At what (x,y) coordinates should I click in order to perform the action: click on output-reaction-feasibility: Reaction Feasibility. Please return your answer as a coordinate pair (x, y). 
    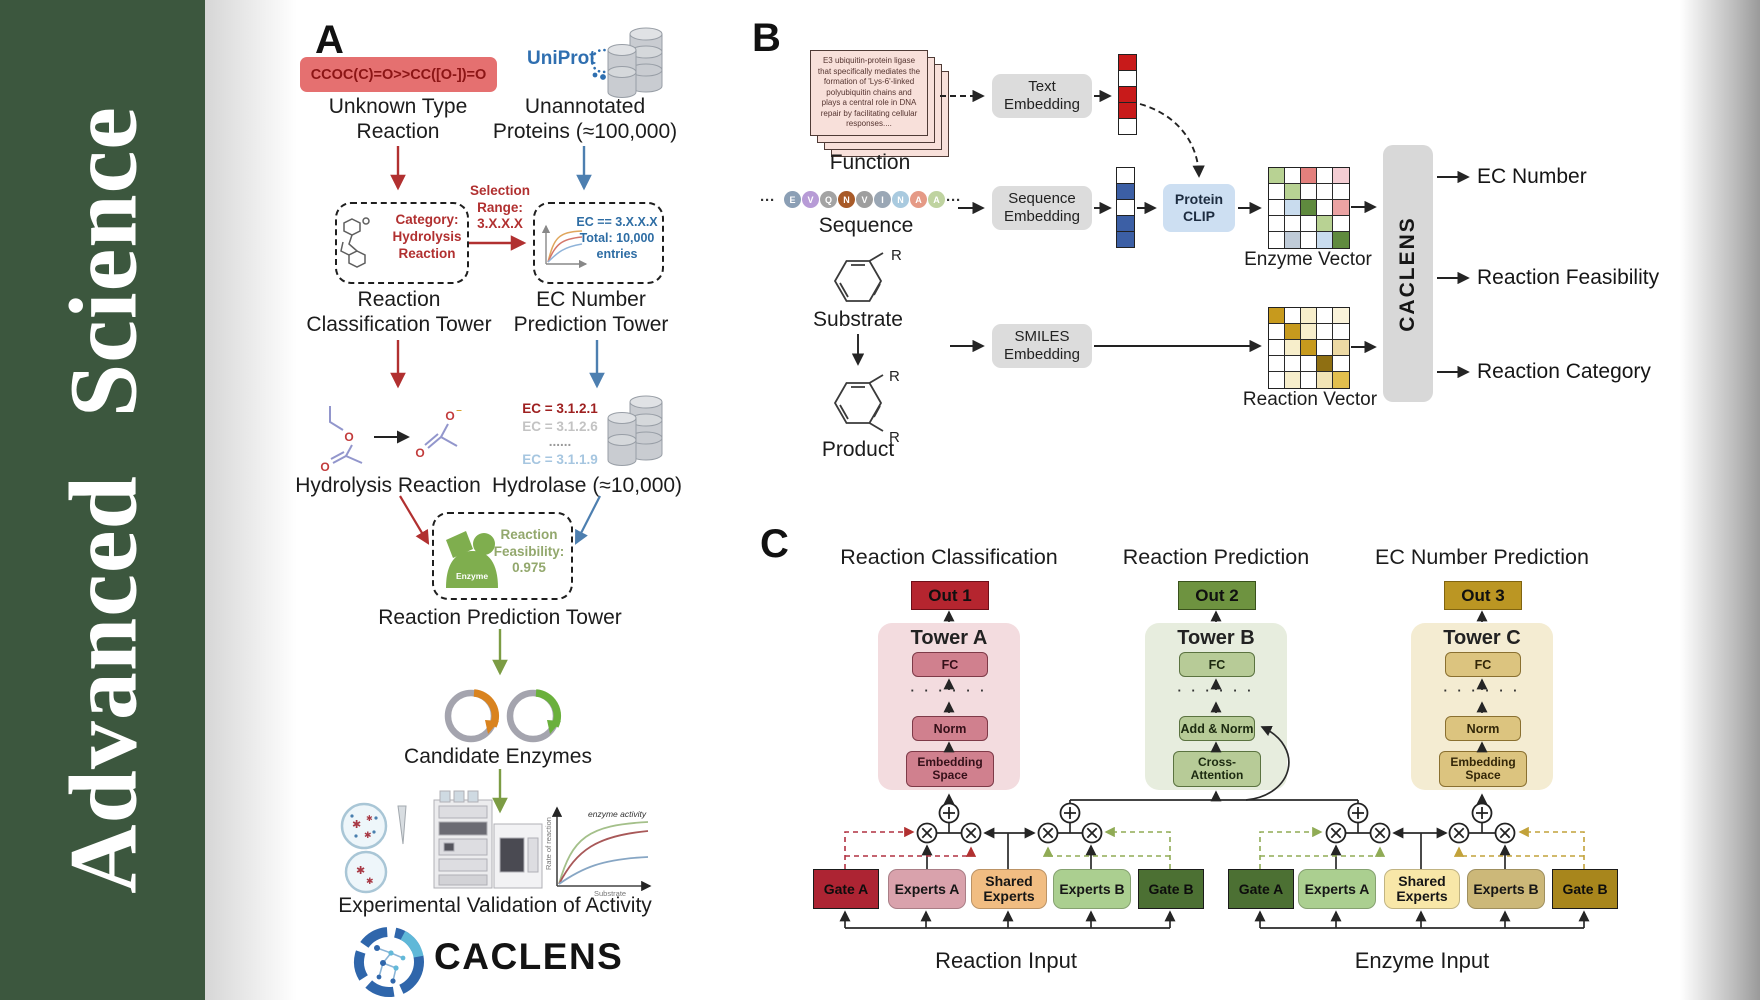
    Looking at the image, I should click on (1568, 277).